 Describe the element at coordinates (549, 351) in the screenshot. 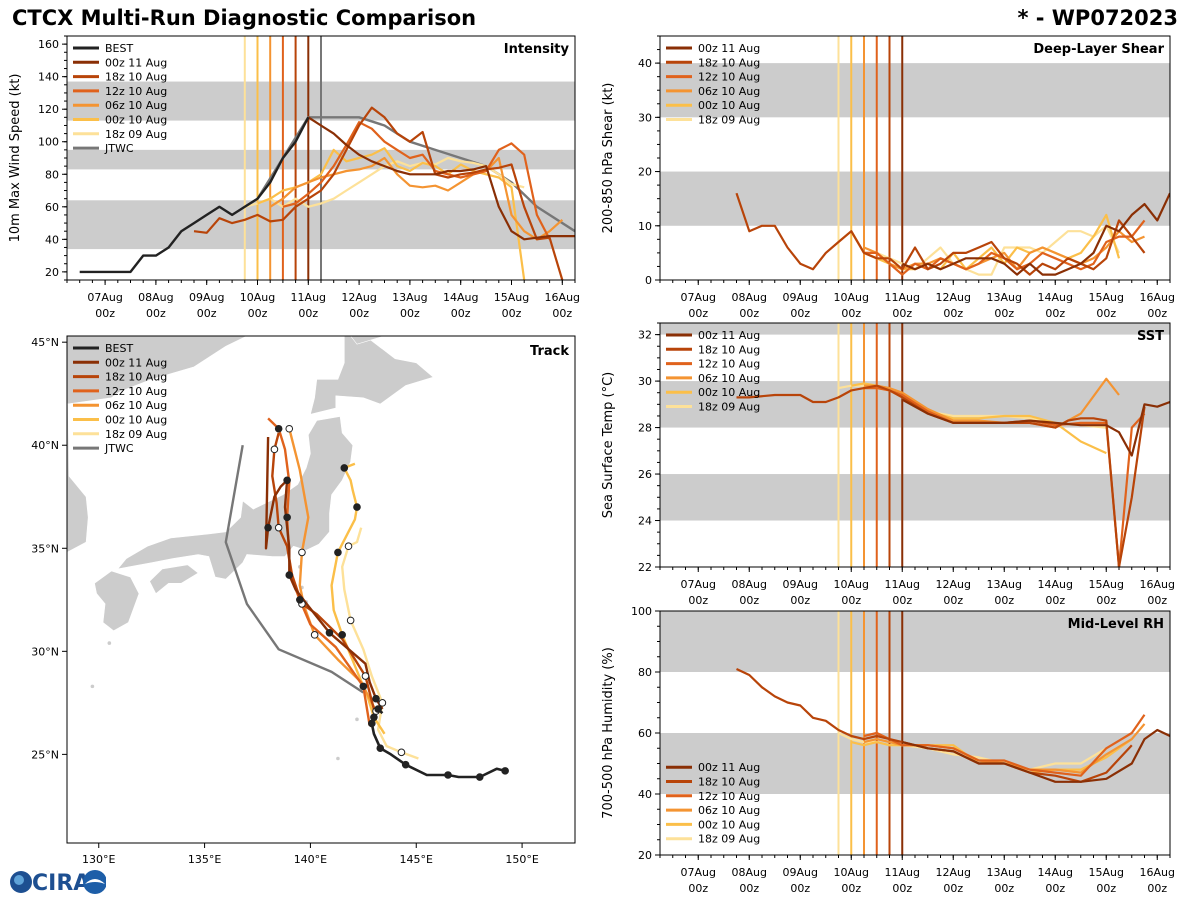

I see `panel-title: Track` at that location.